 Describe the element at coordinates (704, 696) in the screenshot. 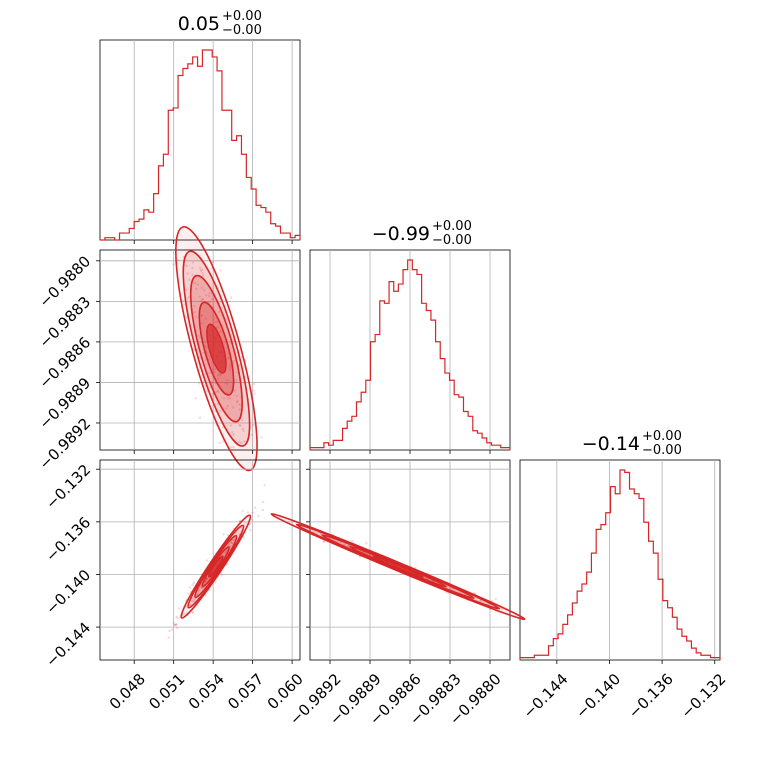

I see `x-tick-label: −0.132` at that location.